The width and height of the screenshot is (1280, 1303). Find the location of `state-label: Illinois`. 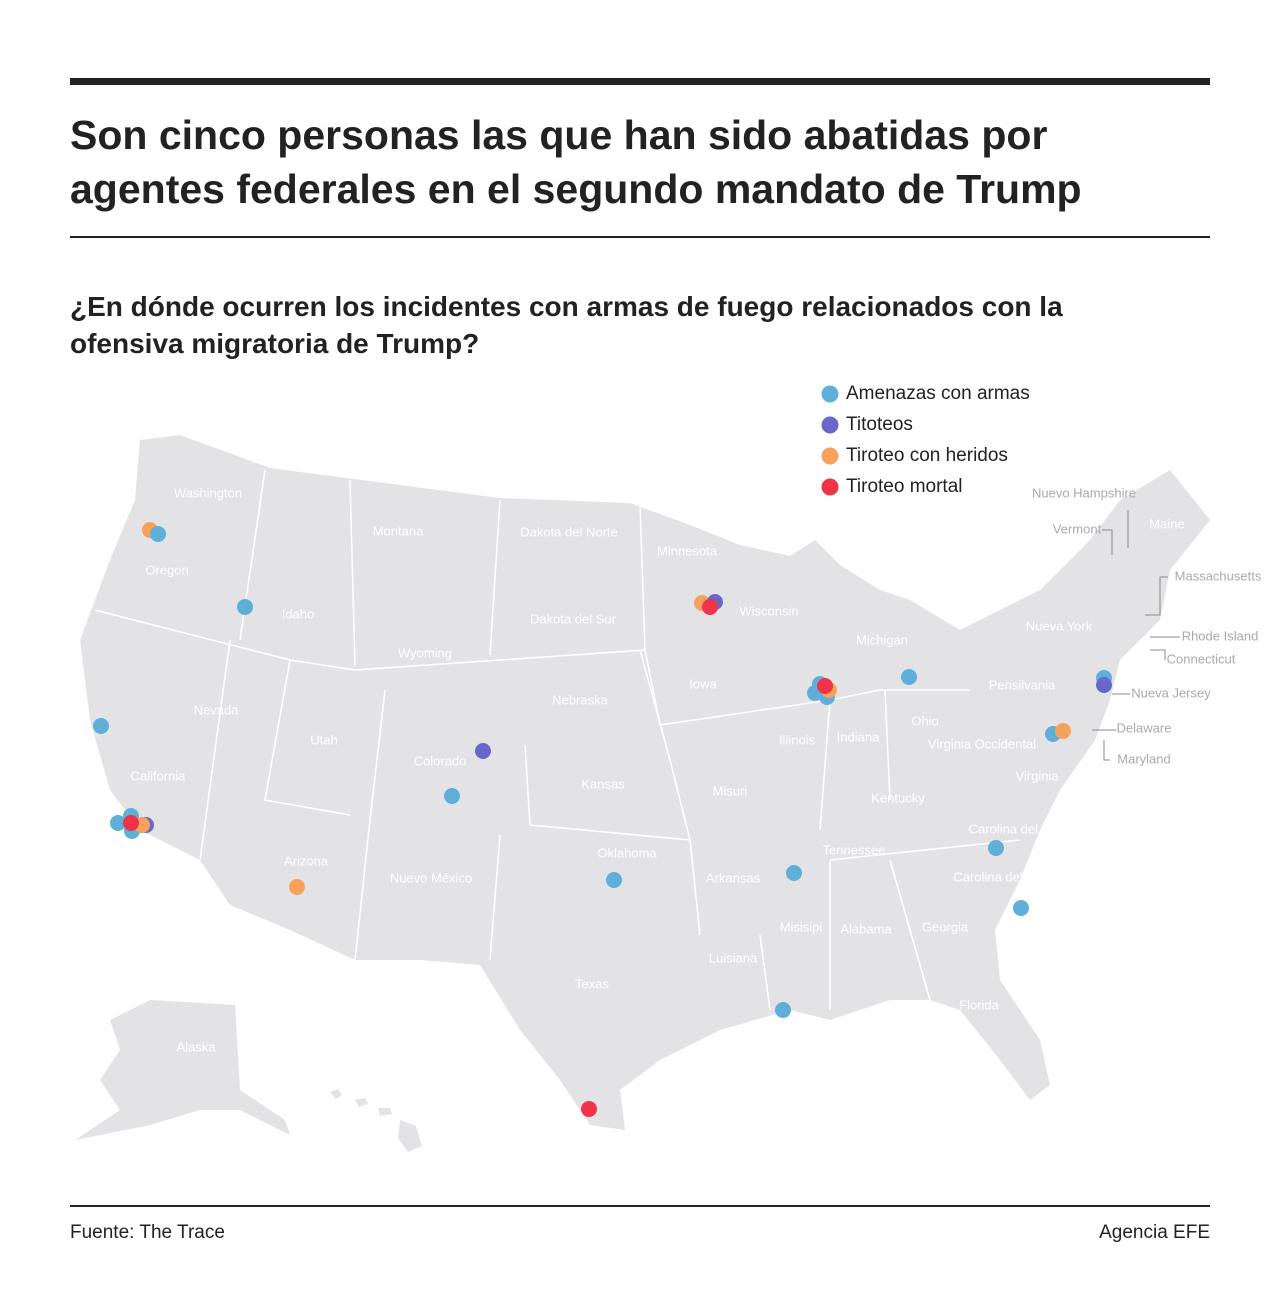

state-label: Illinois is located at coordinates (797, 739).